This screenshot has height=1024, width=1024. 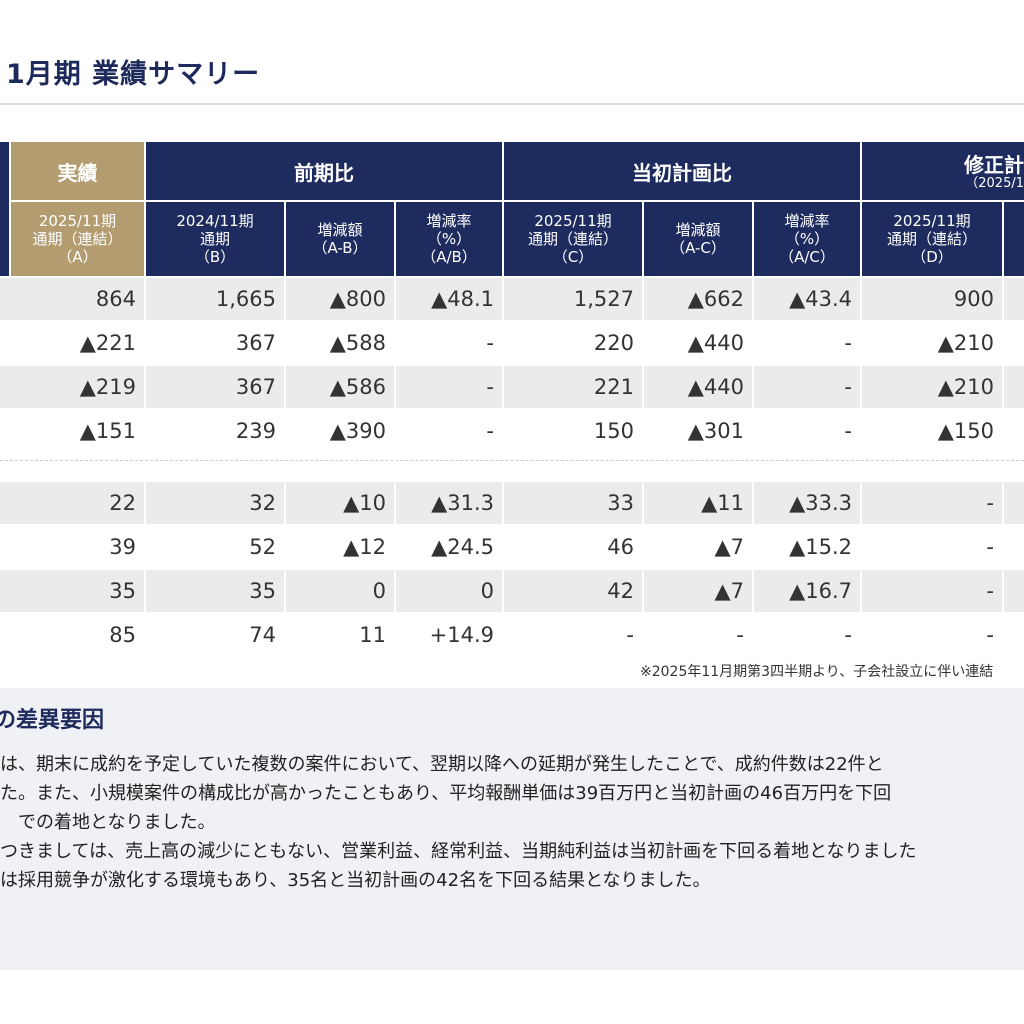 I want to click on table-cell: ▲151, so click(x=107, y=431).